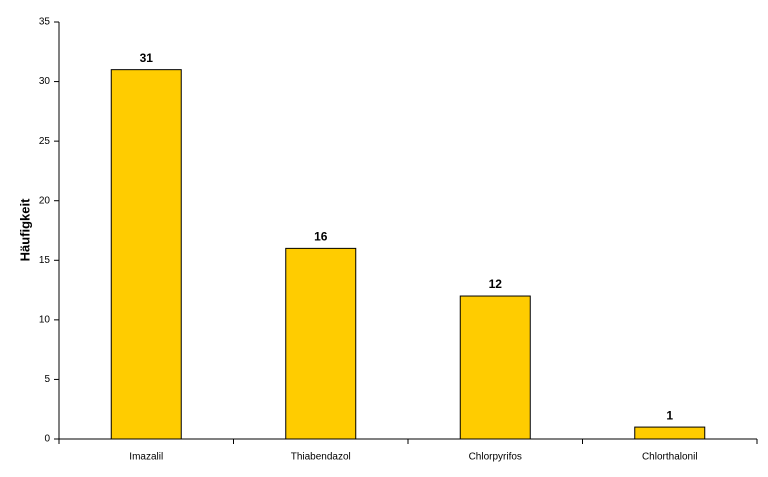  Describe the element at coordinates (47, 379) in the screenshot. I see `y-tick-label: 5` at that location.